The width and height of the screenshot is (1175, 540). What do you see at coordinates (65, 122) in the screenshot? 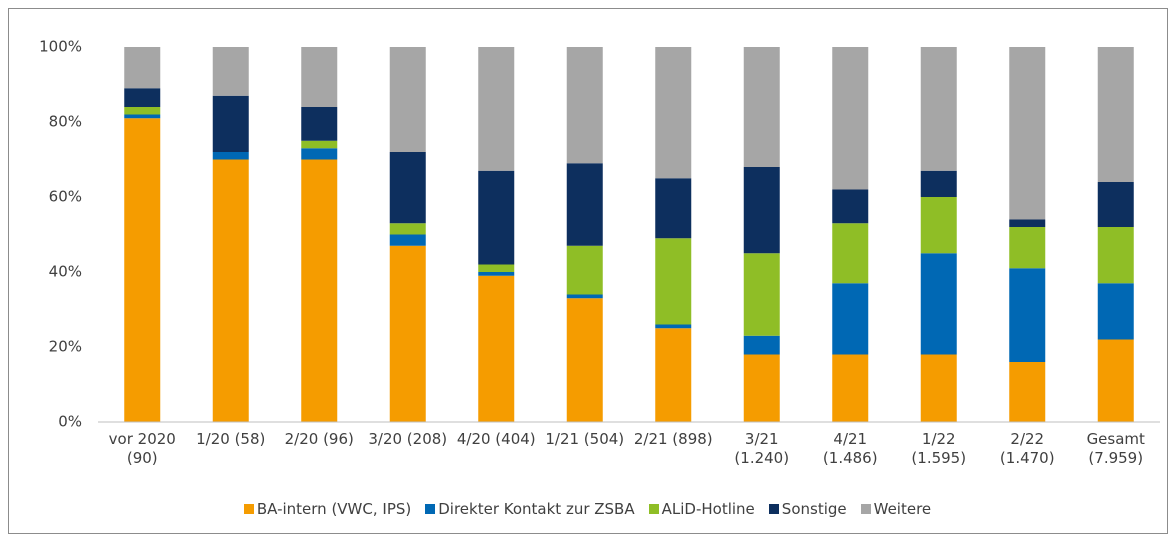
I see `y-tick-label: 80%` at bounding box center [65, 122].